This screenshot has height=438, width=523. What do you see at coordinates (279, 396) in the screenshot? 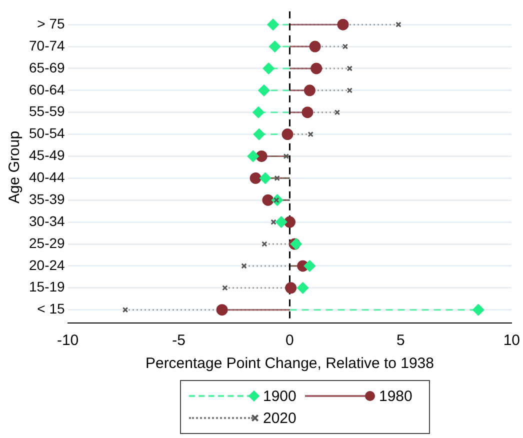
I see `legend-label: 1900` at bounding box center [279, 396].